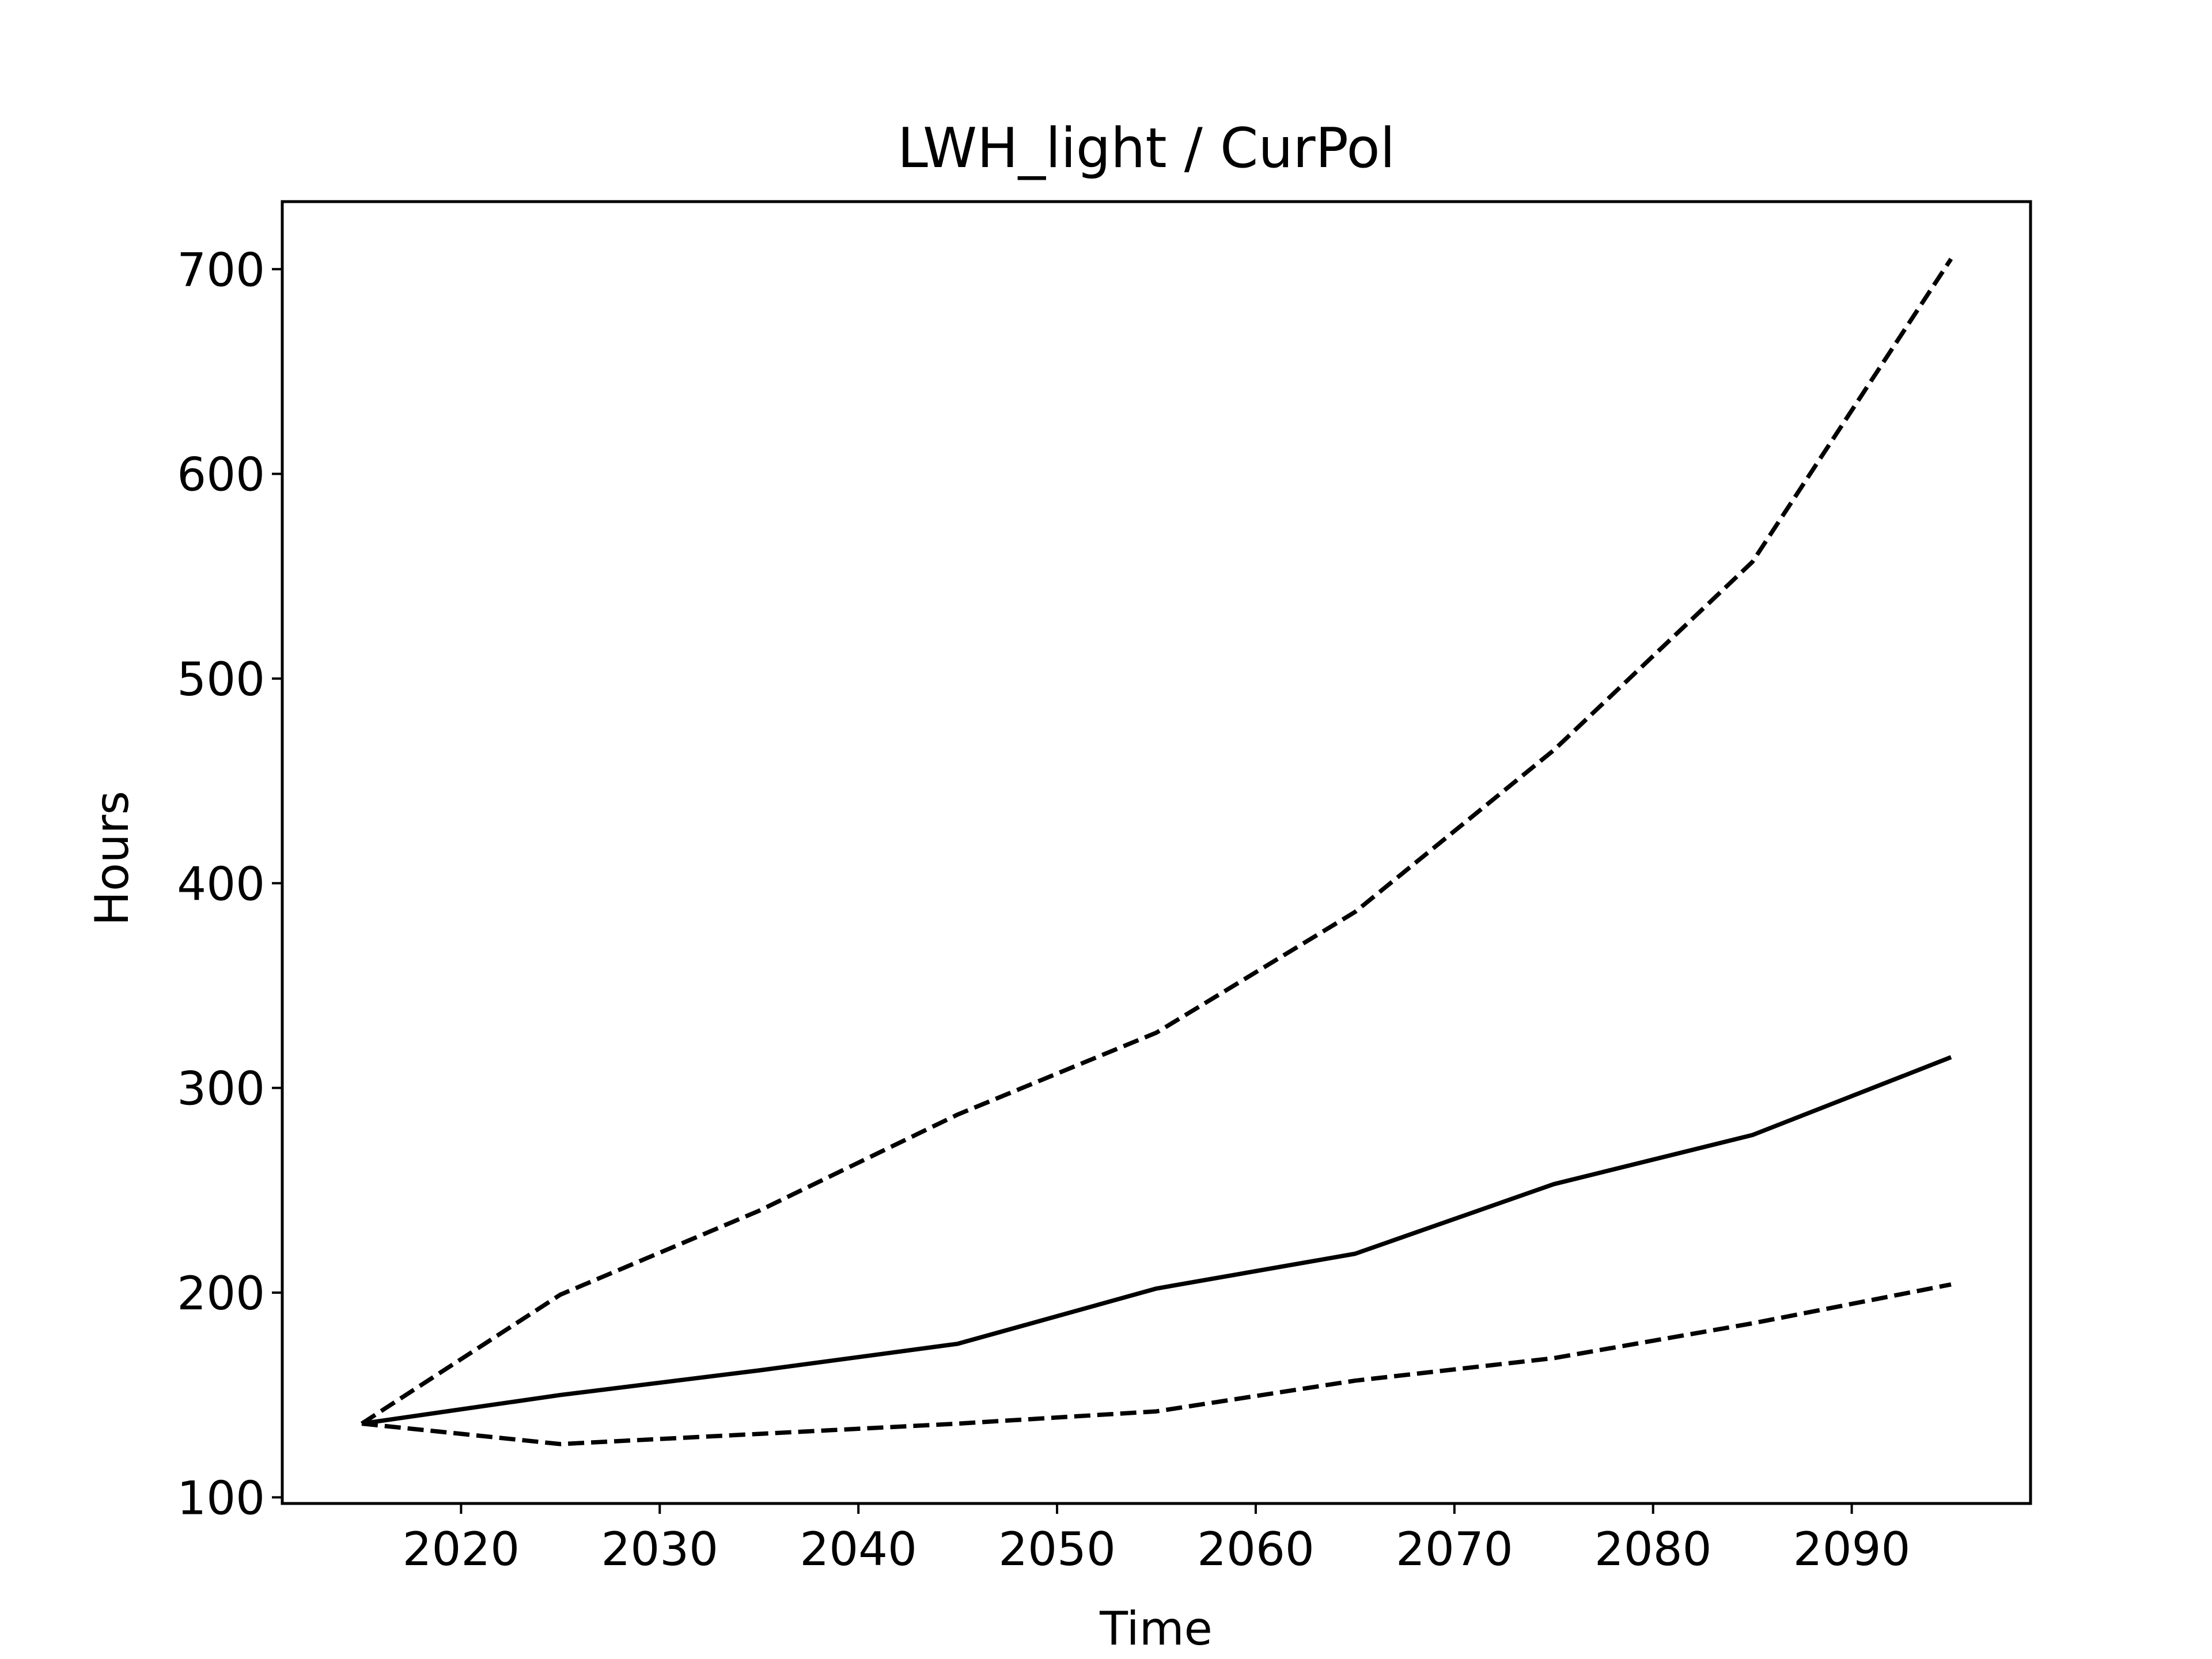  Describe the element at coordinates (1256, 1549) in the screenshot. I see `x-tick-label: 2060` at that location.